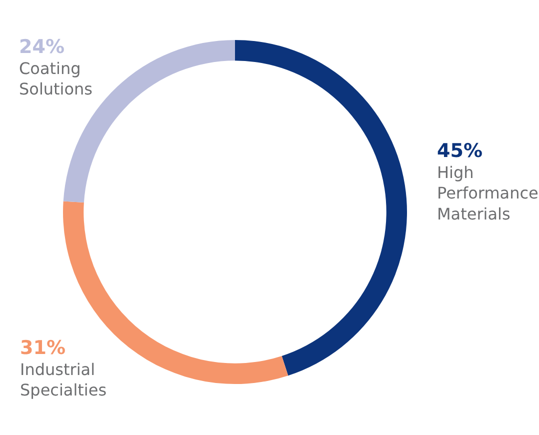 The height and width of the screenshot is (435, 539). Describe the element at coordinates (41, 47) in the screenshot. I see `data-label: 24%` at that location.